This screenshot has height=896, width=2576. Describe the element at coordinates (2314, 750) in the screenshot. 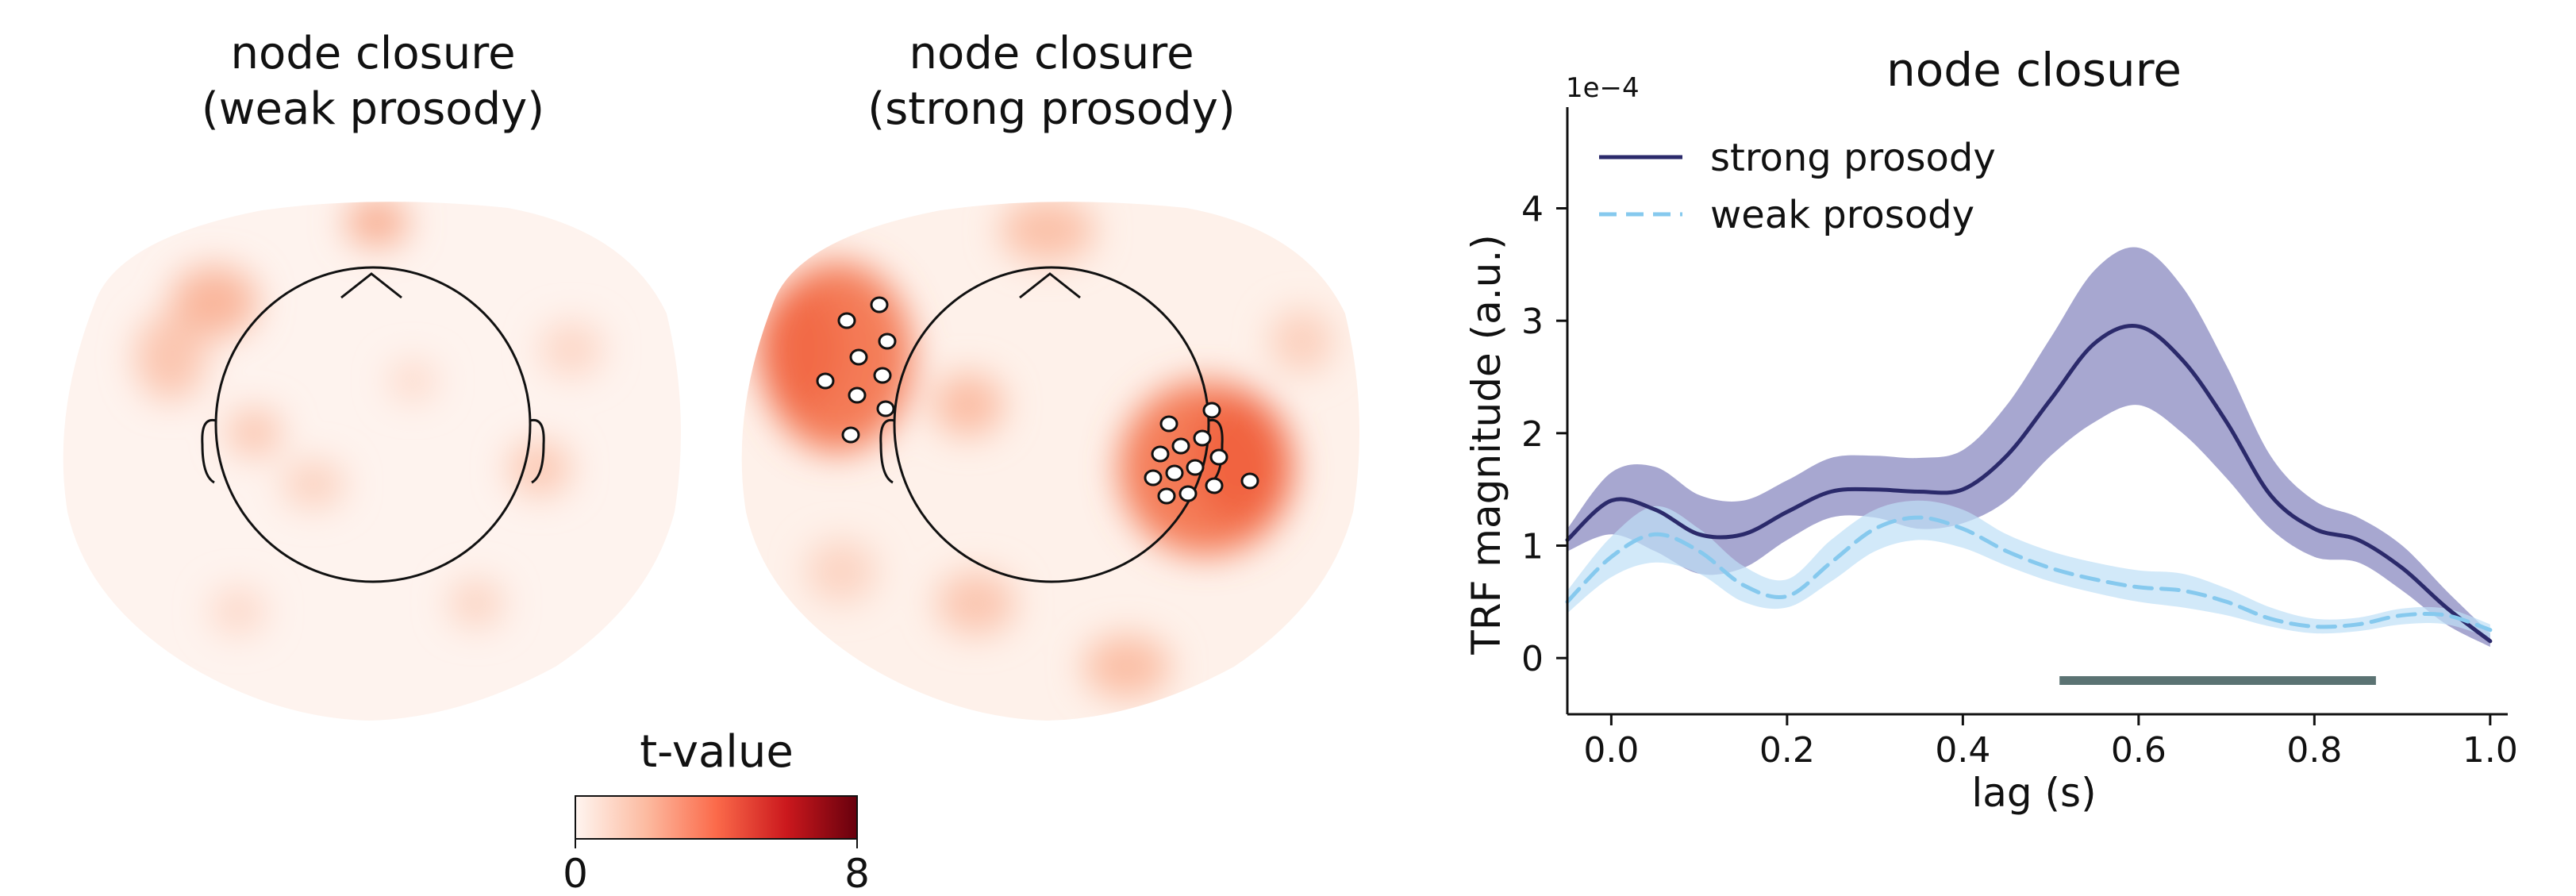

I see `x-tick-label: 0.8` at that location.